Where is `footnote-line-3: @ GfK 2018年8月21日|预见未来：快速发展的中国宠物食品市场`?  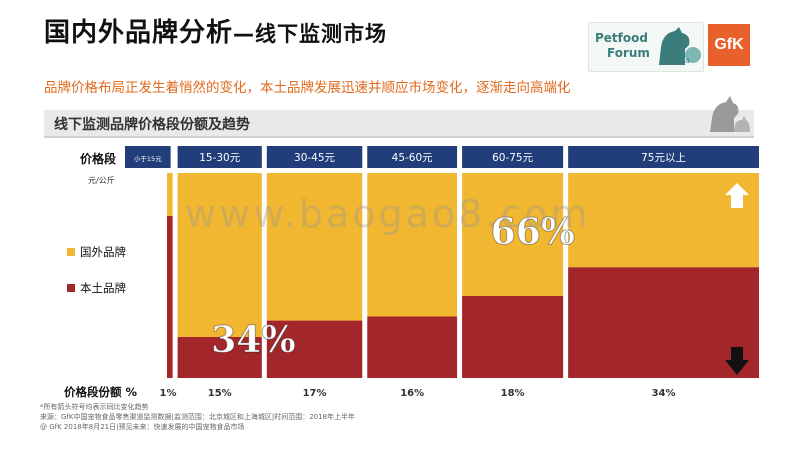
footnote-line-3: @ GfK 2018年8月21日|预见未来：快速发展的中国宠物食品市场 is located at coordinates (142, 427).